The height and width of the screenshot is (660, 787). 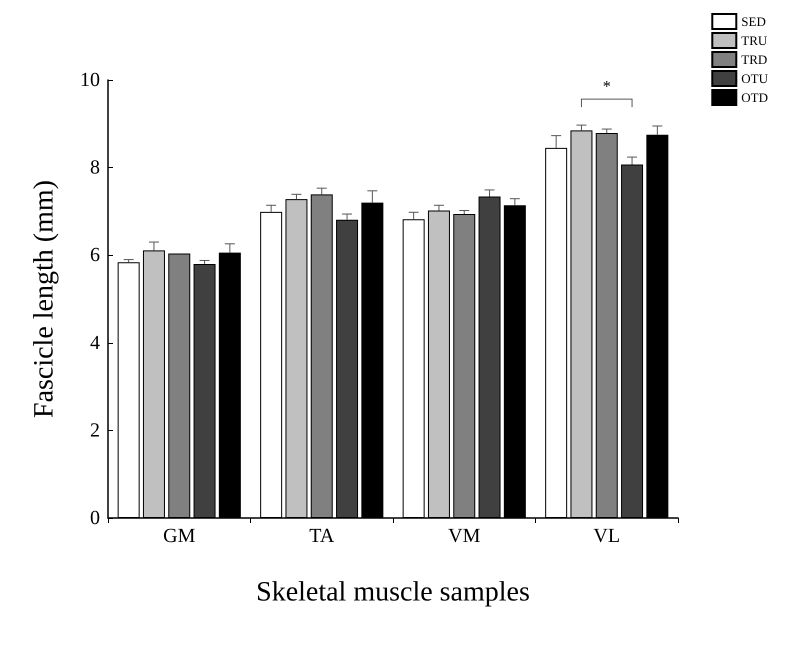 What do you see at coordinates (606, 536) in the screenshot?
I see `x-tick-label: VL` at bounding box center [606, 536].